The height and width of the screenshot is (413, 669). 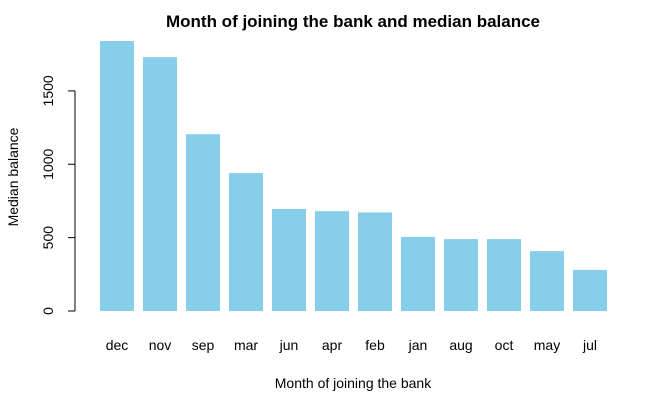 What do you see at coordinates (160, 345) in the screenshot?
I see `x-tick-label-nov: nov` at bounding box center [160, 345].